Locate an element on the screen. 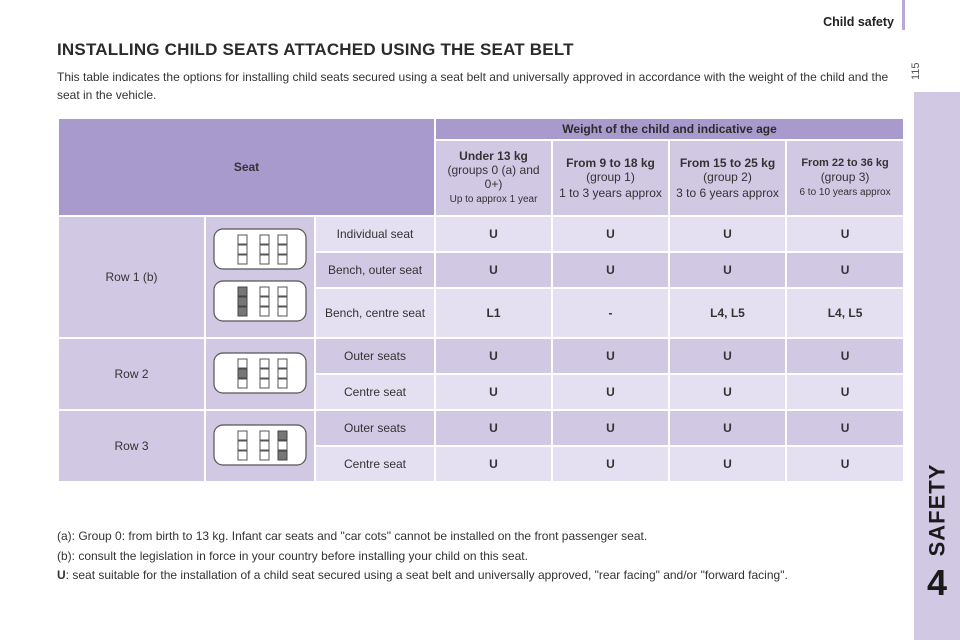  footnote-u-key: U is located at coordinates (61, 575).